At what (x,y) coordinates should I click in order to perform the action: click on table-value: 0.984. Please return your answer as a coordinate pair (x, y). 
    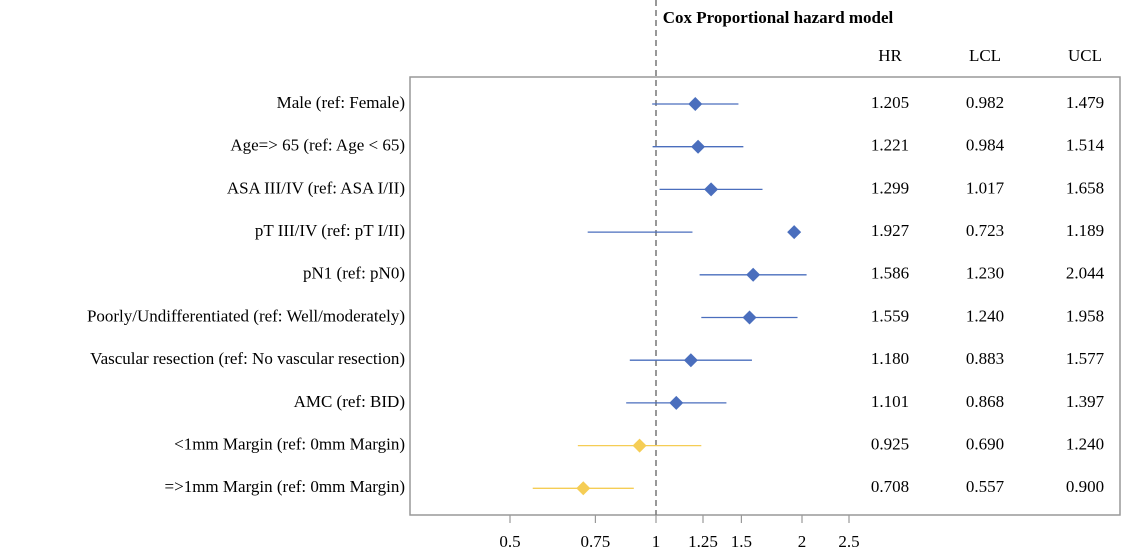
    Looking at the image, I should click on (985, 145).